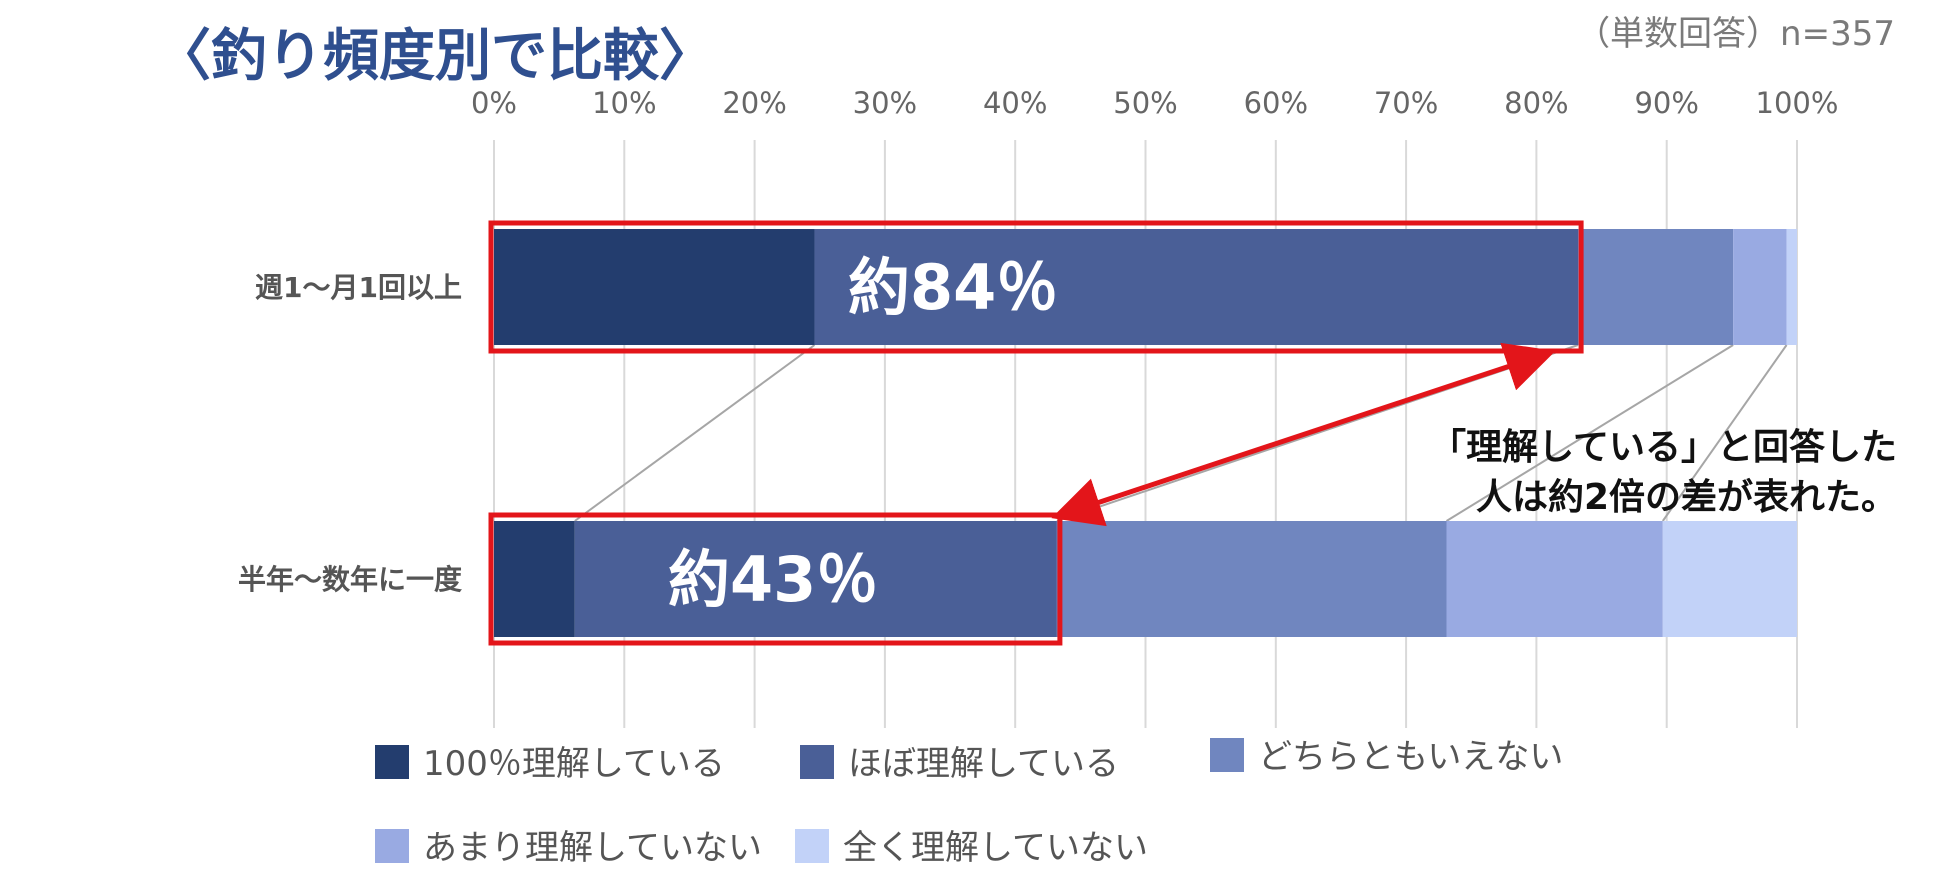  What do you see at coordinates (1536, 103) in the screenshot?
I see `x-tick-label: 80%` at bounding box center [1536, 103].